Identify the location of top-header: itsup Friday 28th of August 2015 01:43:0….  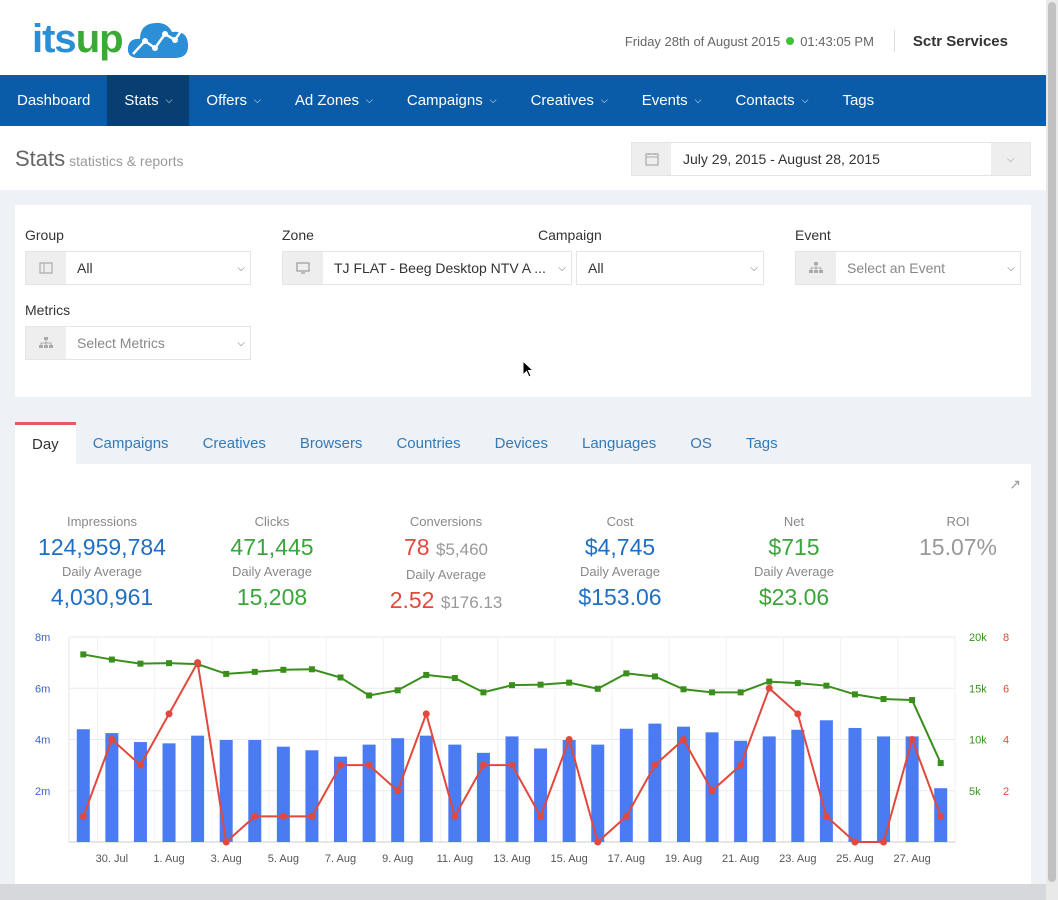
(523, 37).